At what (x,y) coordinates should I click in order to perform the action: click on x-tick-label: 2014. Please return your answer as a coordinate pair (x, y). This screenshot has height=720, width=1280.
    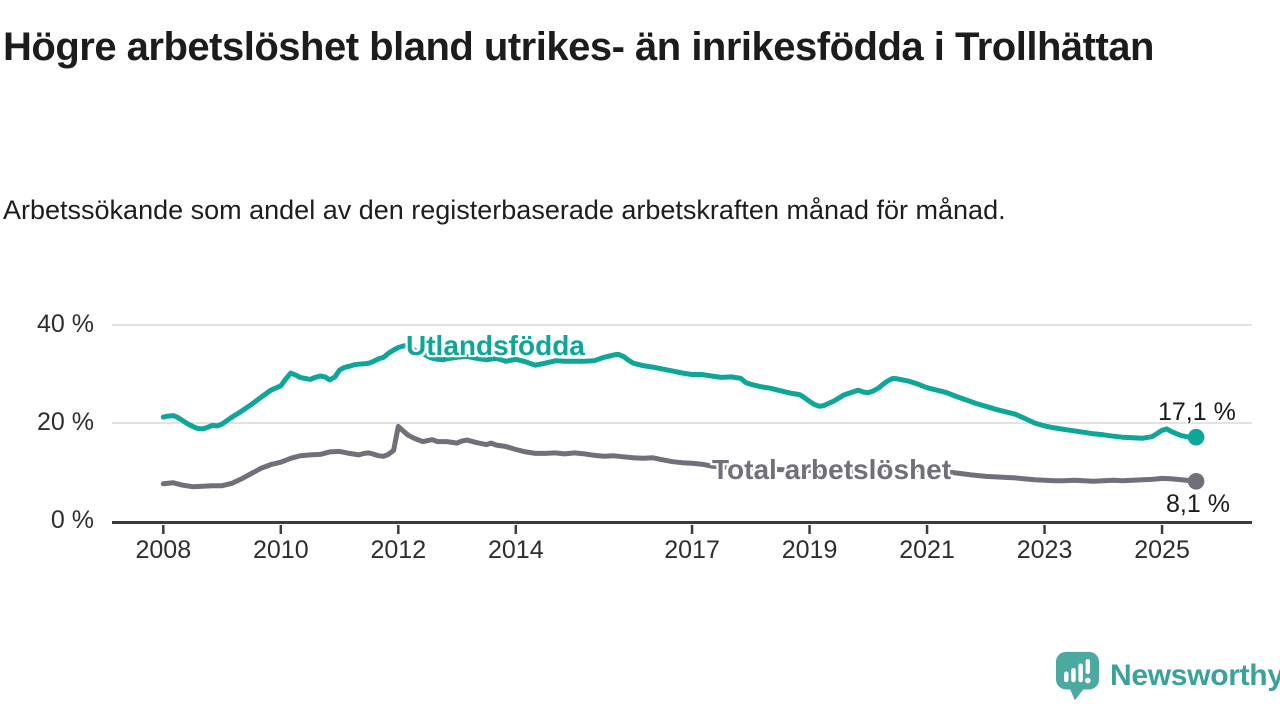
    Looking at the image, I should click on (515, 550).